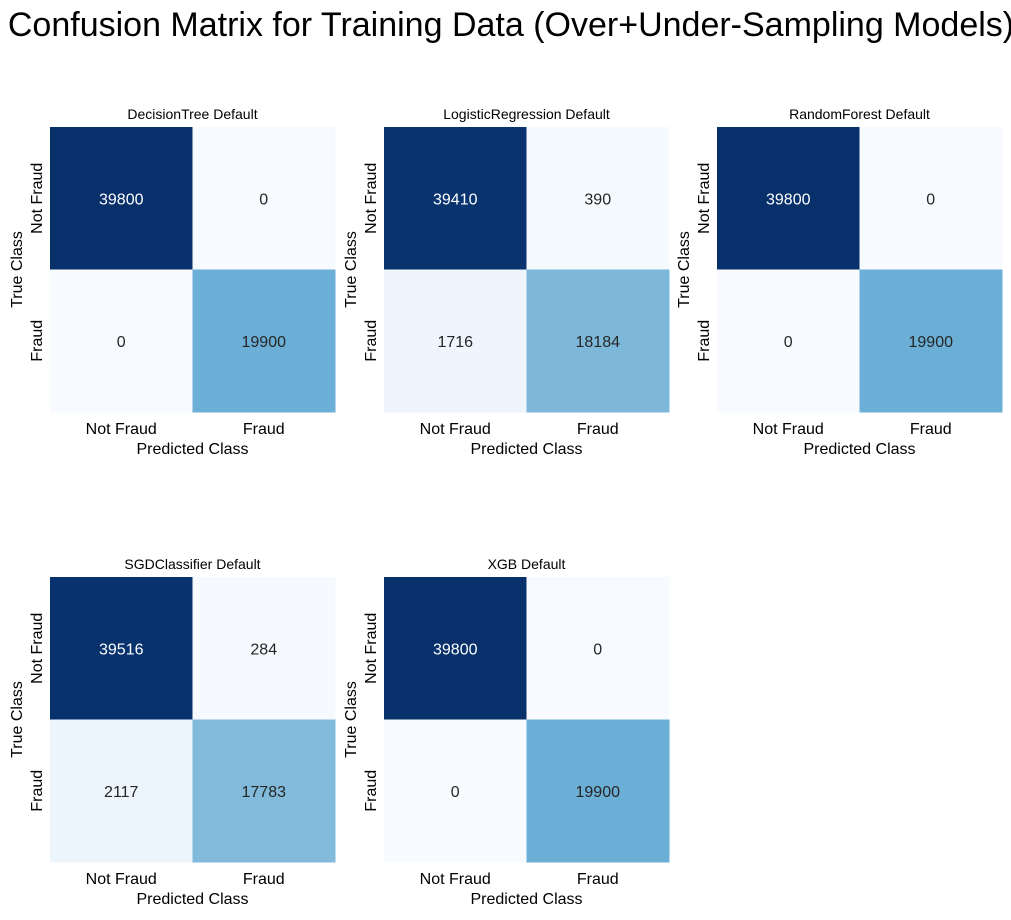 Image resolution: width=1011 pixels, height=920 pixels. I want to click on cell-value-label: 1716, so click(455, 342).